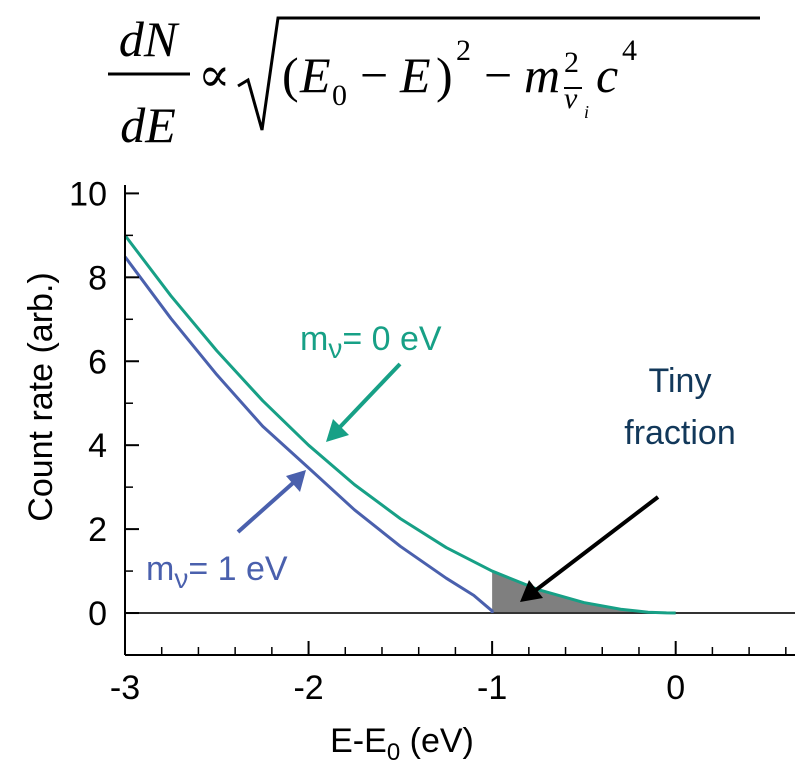  I want to click on arrow-blue-head, so click(296, 481).